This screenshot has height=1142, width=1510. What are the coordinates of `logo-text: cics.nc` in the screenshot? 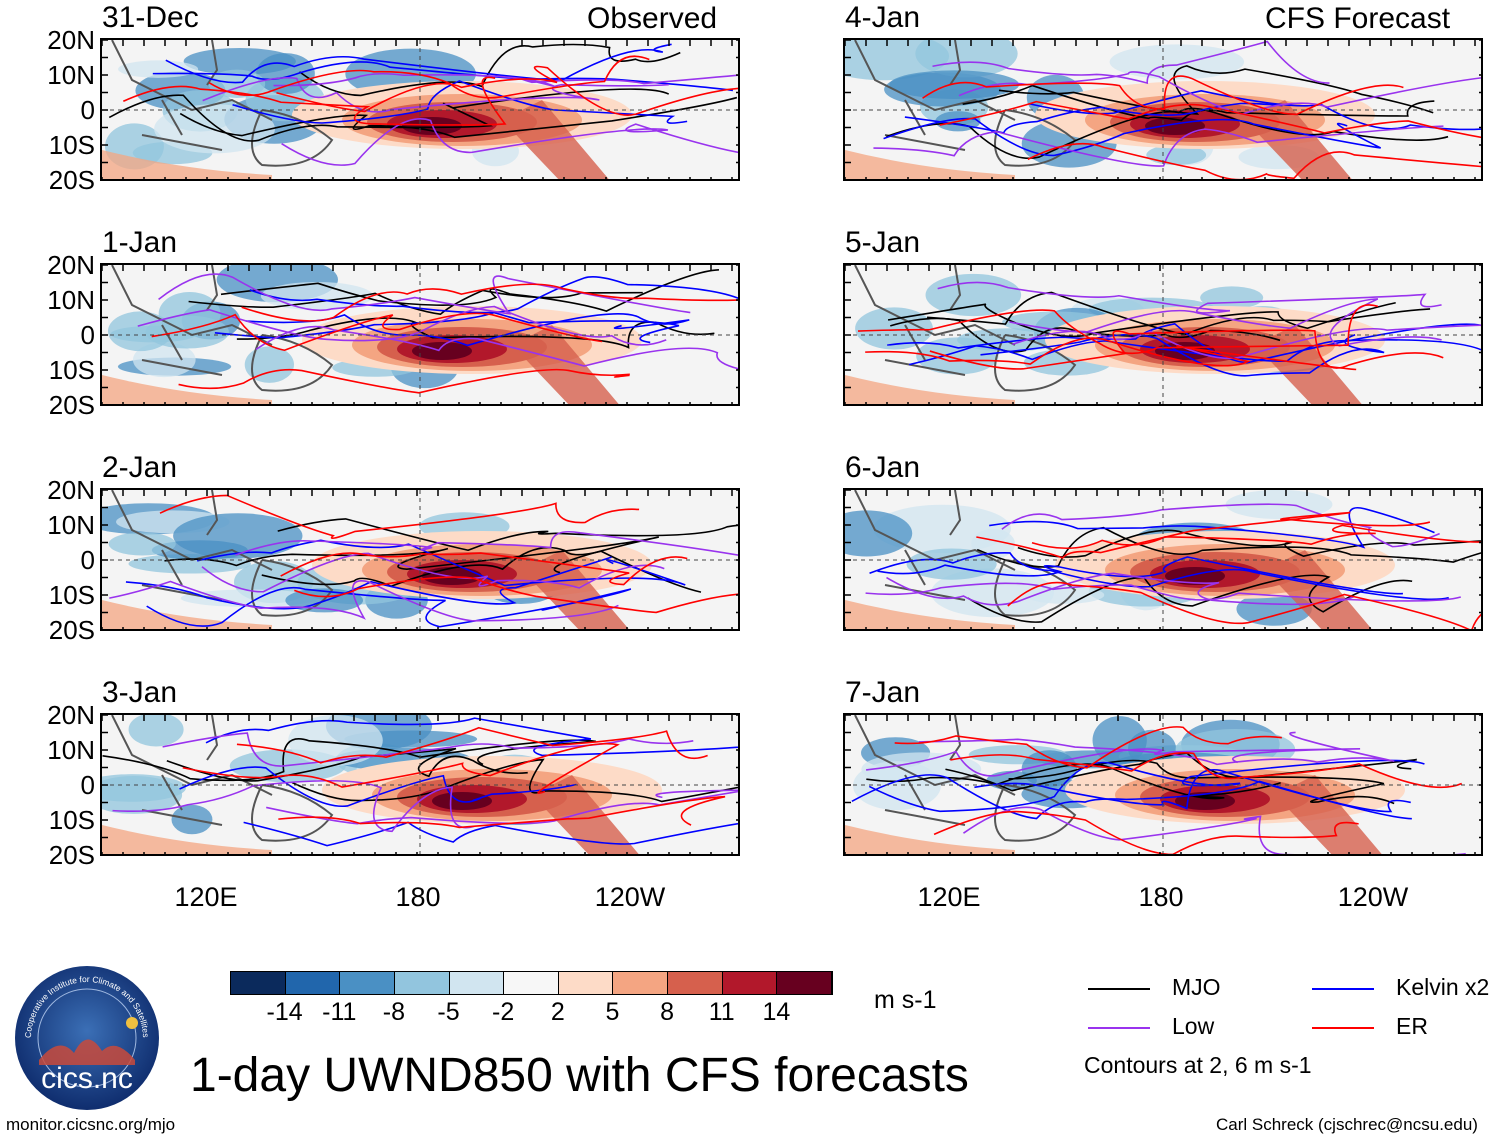 It's located at (87, 1078).